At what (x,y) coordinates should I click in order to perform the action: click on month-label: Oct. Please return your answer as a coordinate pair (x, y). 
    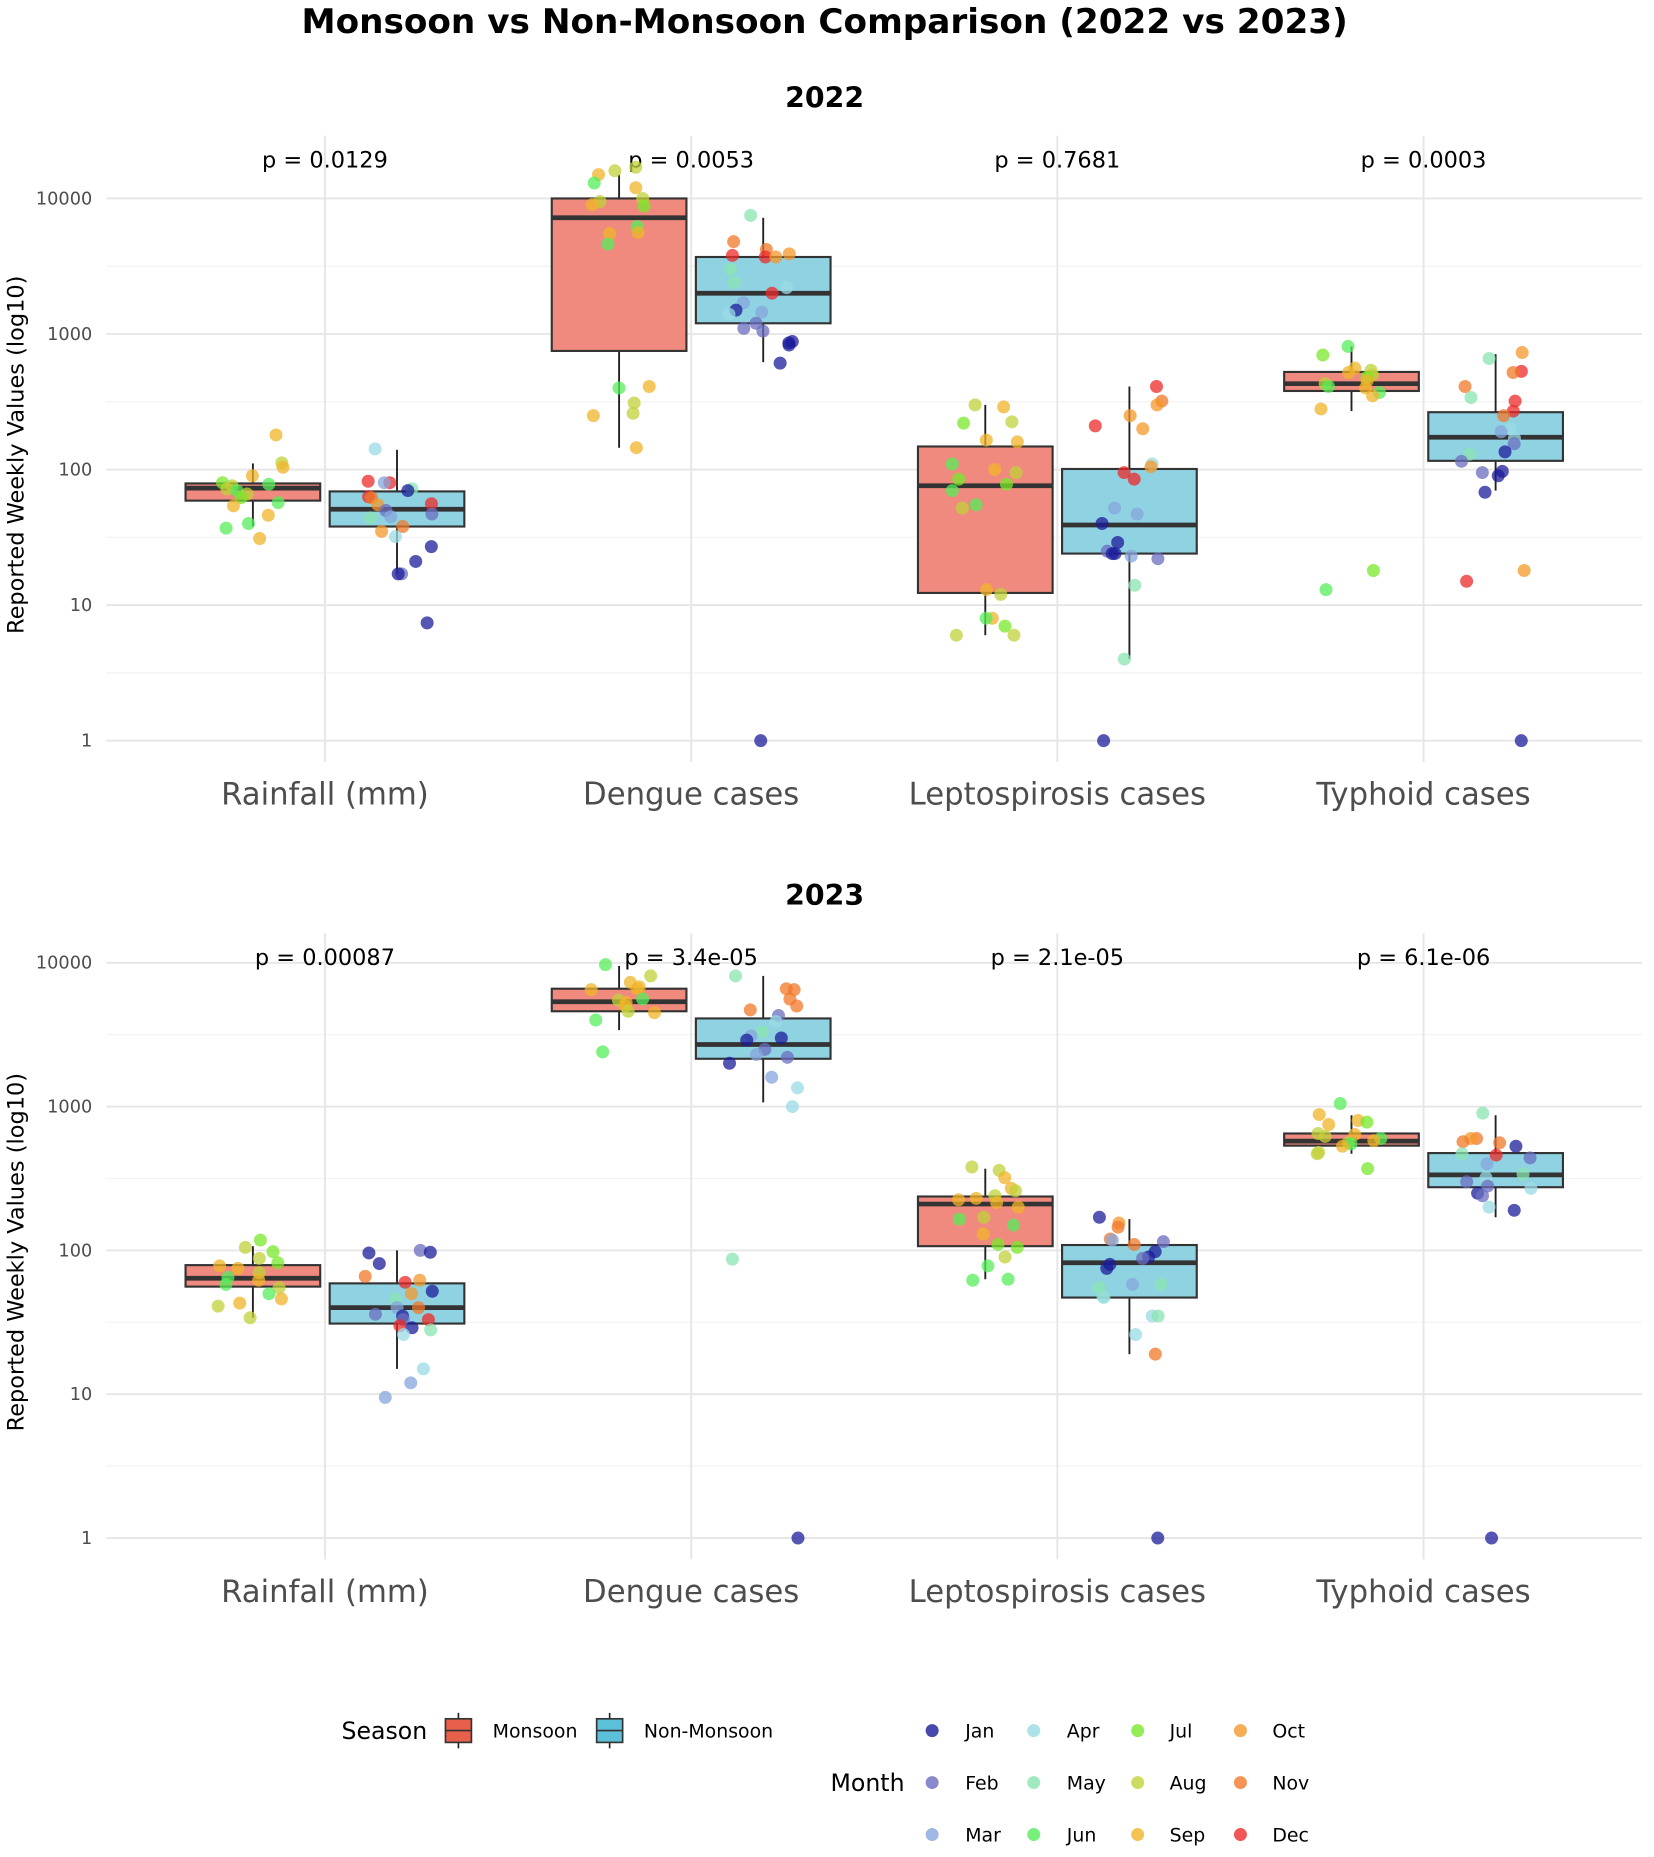
    Looking at the image, I should click on (1288, 1732).